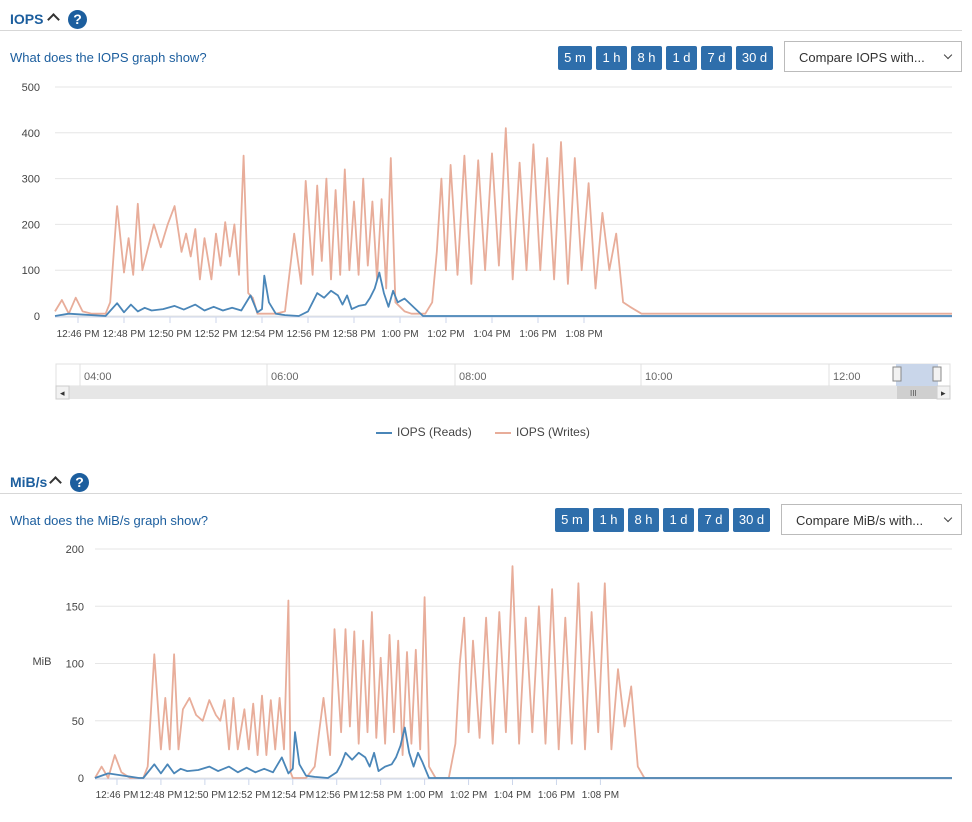 This screenshot has width=972, height=822. What do you see at coordinates (503, 375) in the screenshot?
I see `navigator-track` at bounding box center [503, 375].